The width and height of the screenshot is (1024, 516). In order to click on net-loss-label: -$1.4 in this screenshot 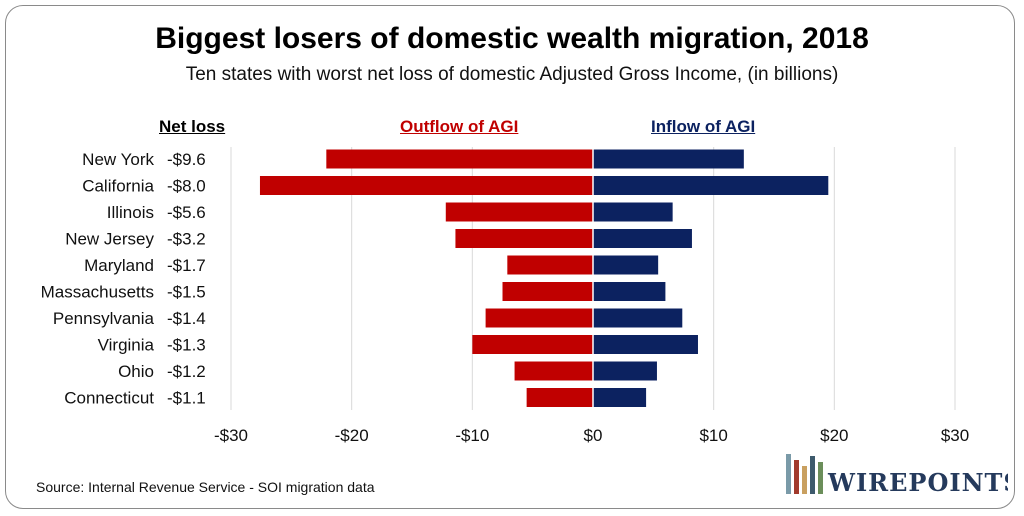, I will do `click(186, 318)`.